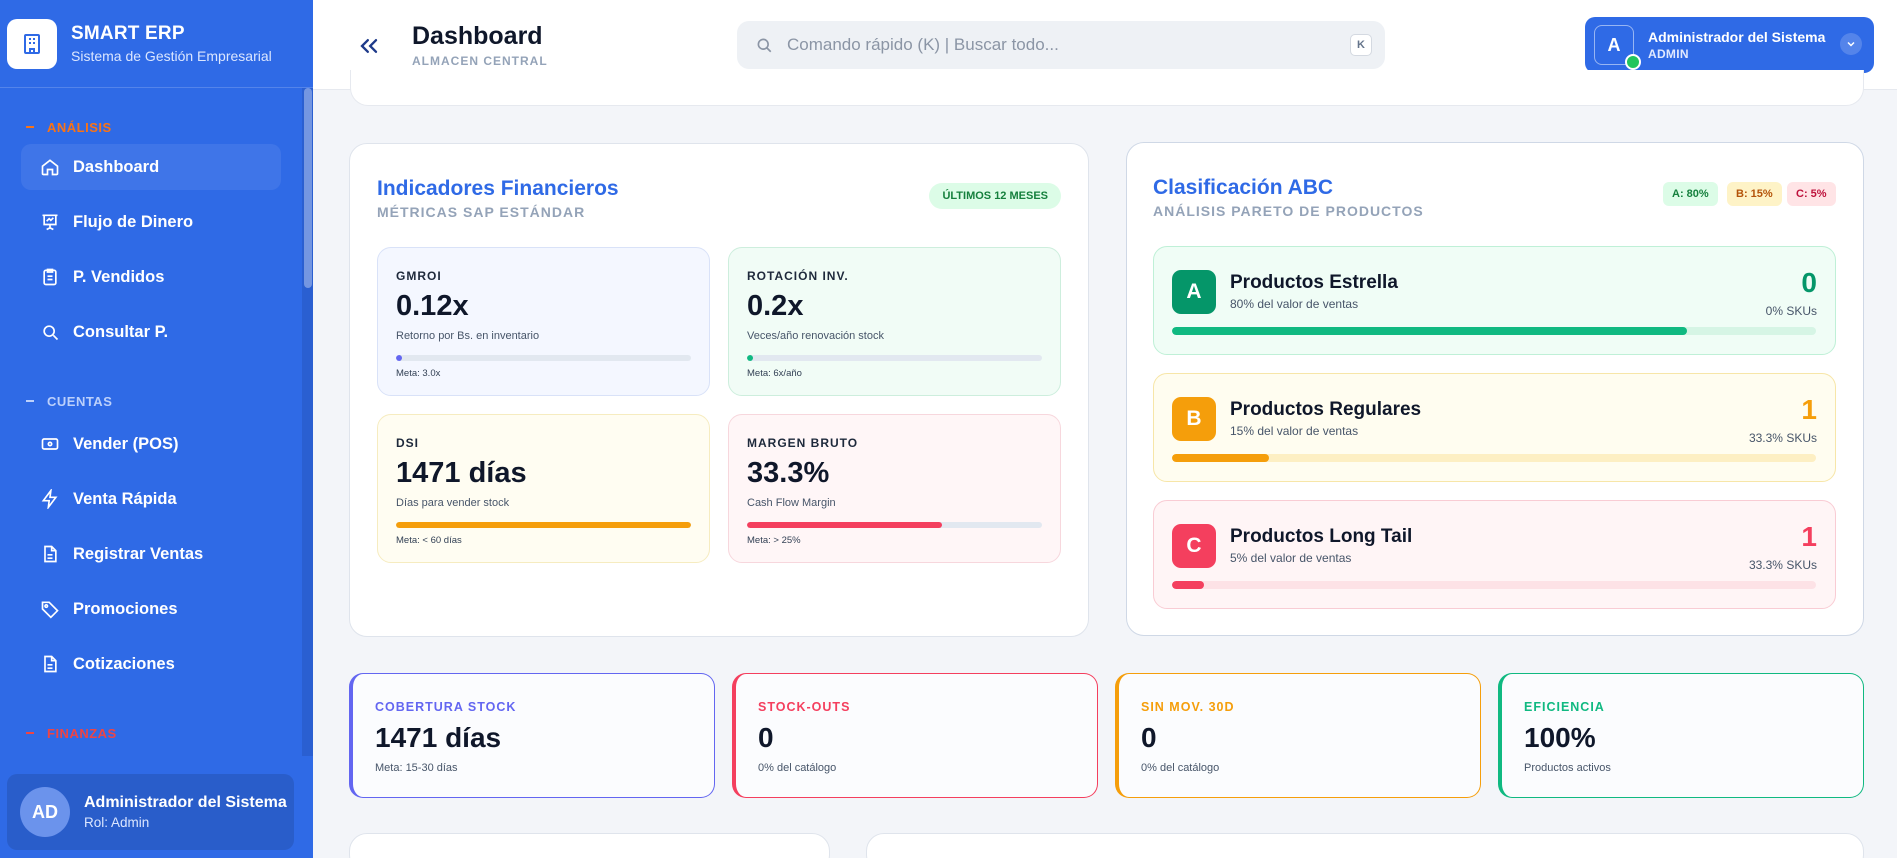 Image resolution: width=1897 pixels, height=858 pixels. Describe the element at coordinates (419, 276) in the screenshot. I see `metric-label: GMROI` at that location.